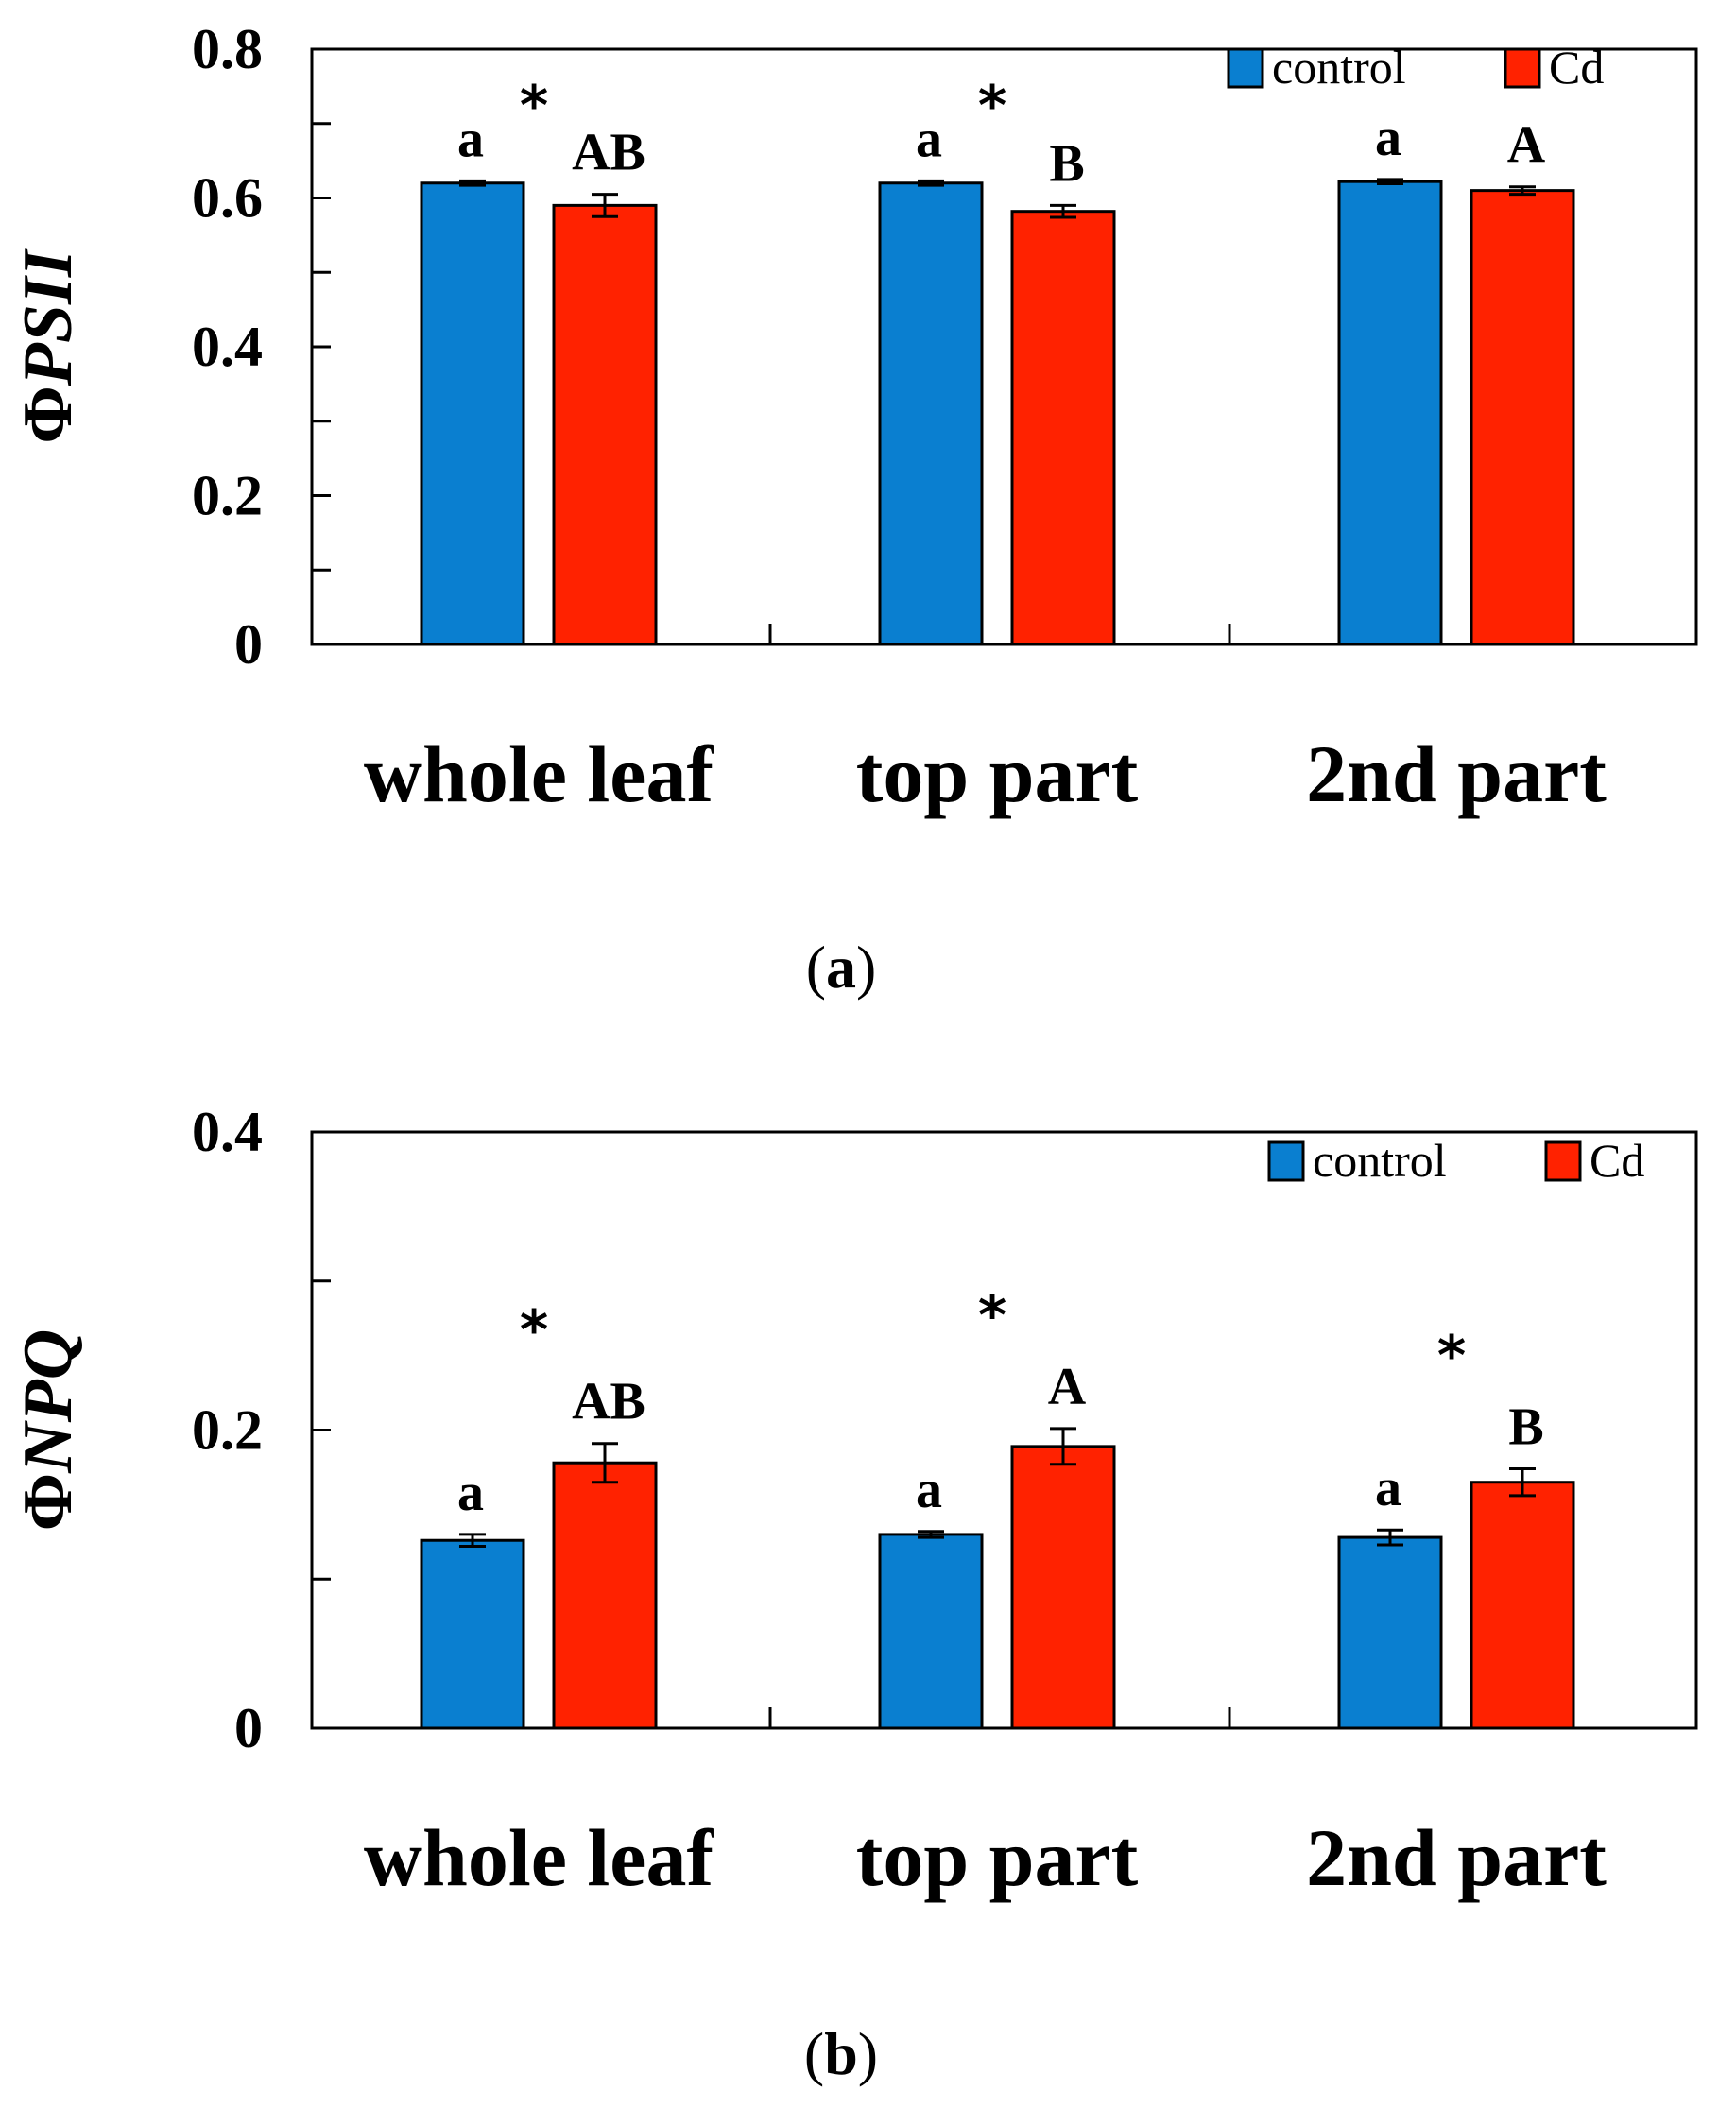  What do you see at coordinates (48, 317) in the screenshot?
I see `y-axis-label-subscript: PSII` at bounding box center [48, 317].